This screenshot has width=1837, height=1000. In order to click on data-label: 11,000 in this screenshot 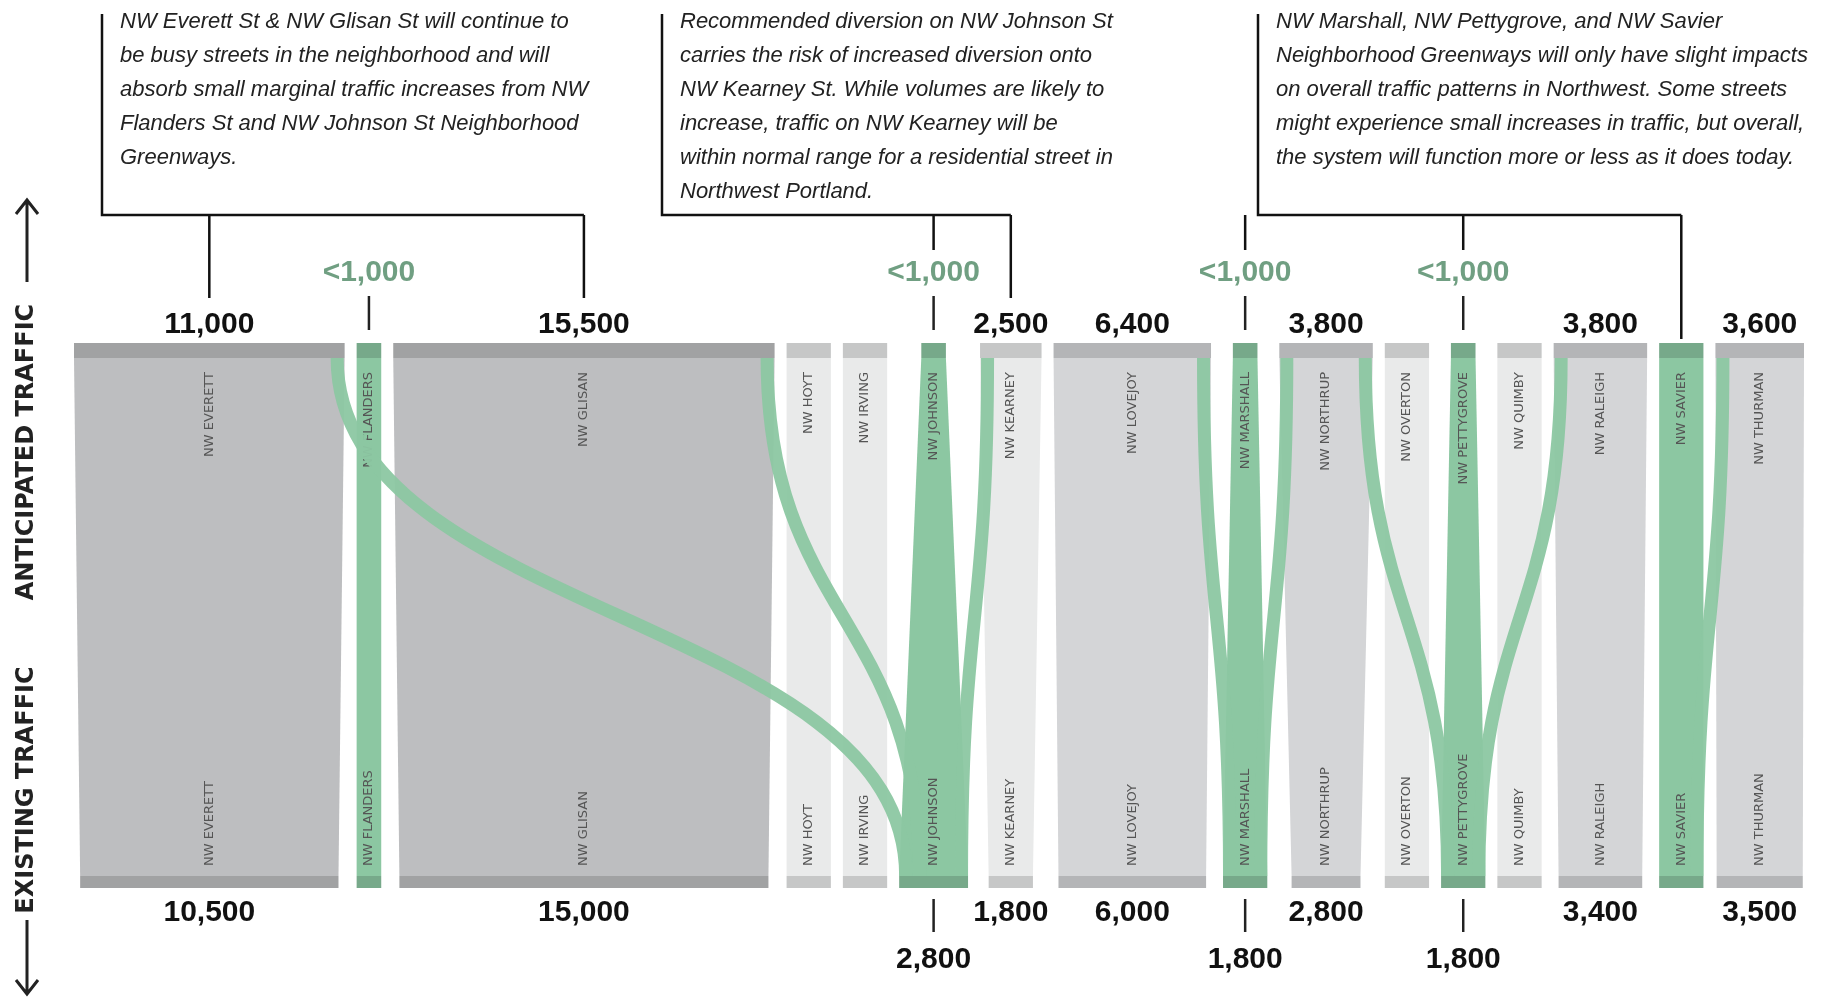, I will do `click(209, 323)`.